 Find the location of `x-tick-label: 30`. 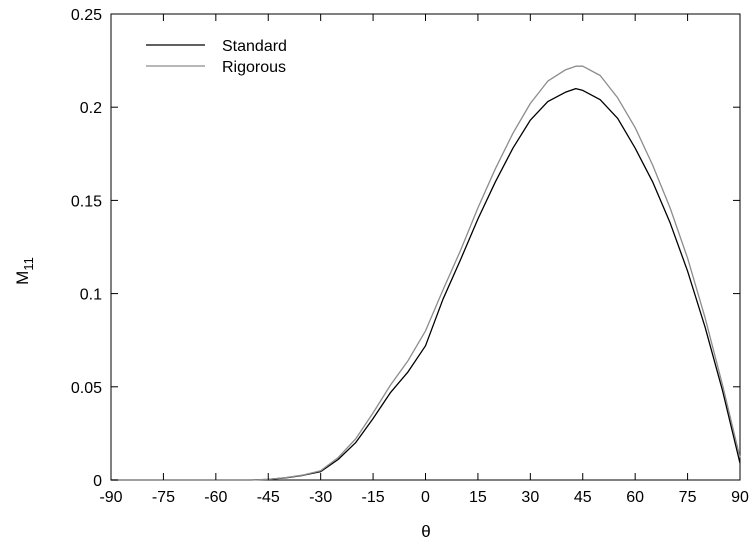

x-tick-label: 30 is located at coordinates (530, 497).